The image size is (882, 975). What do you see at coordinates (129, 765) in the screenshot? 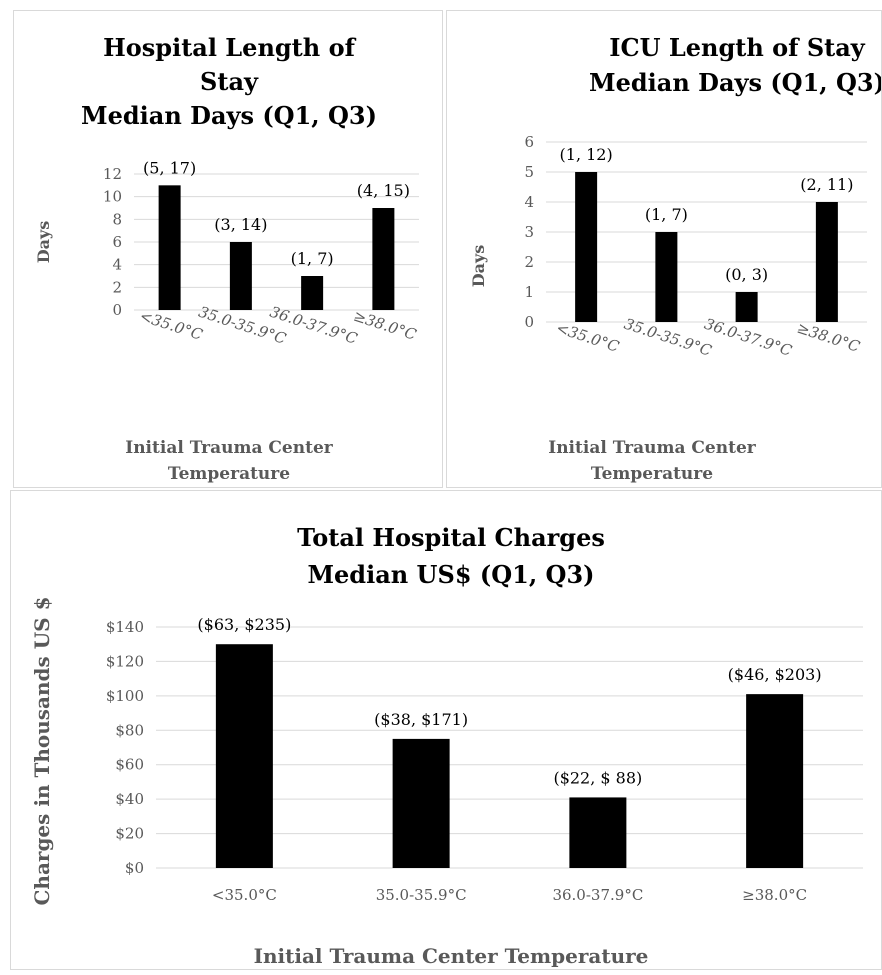
I see `y-tick-label: $60` at bounding box center [129, 765].